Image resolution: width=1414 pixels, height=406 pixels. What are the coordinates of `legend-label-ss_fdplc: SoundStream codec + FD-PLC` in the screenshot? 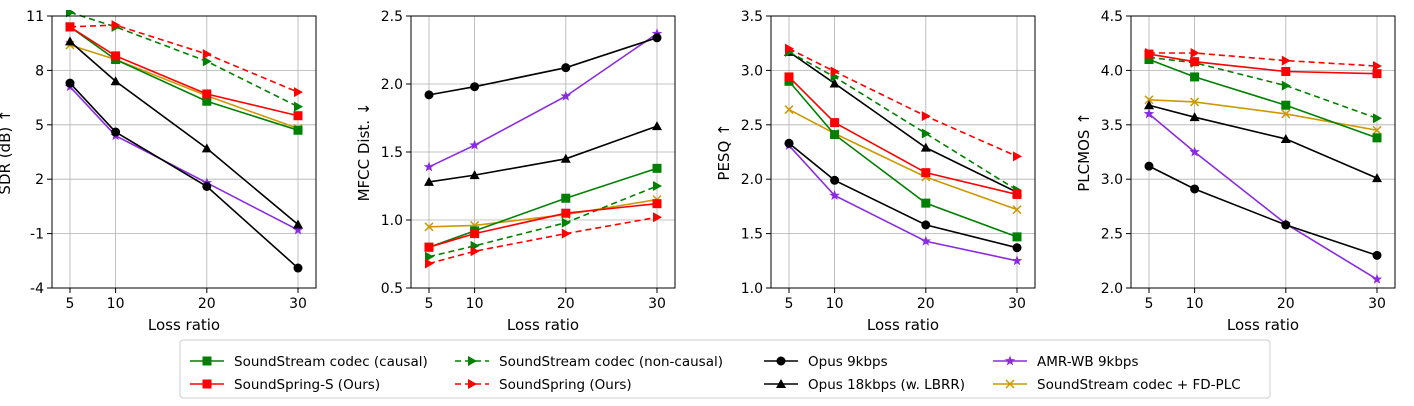 It's located at (1139, 385).